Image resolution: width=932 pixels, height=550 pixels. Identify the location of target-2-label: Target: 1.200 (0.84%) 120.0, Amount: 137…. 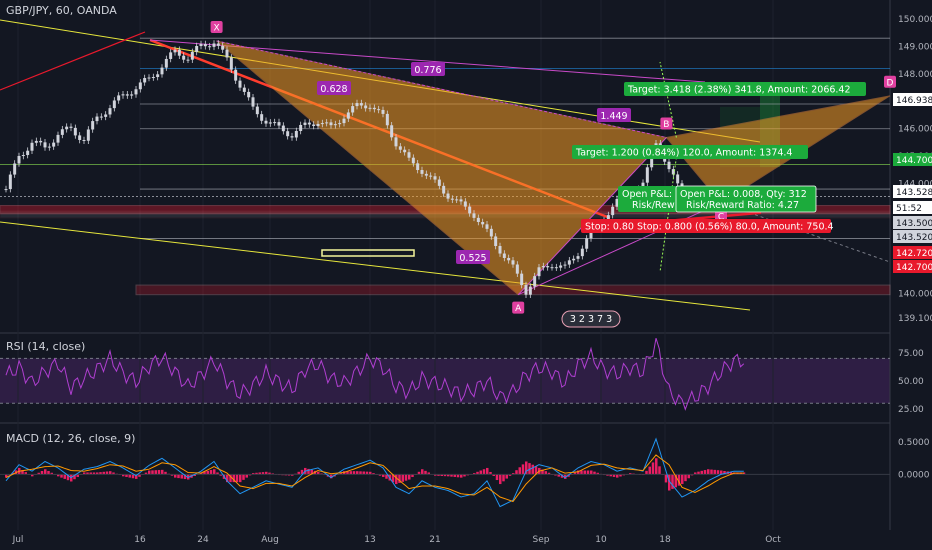
(683, 153).